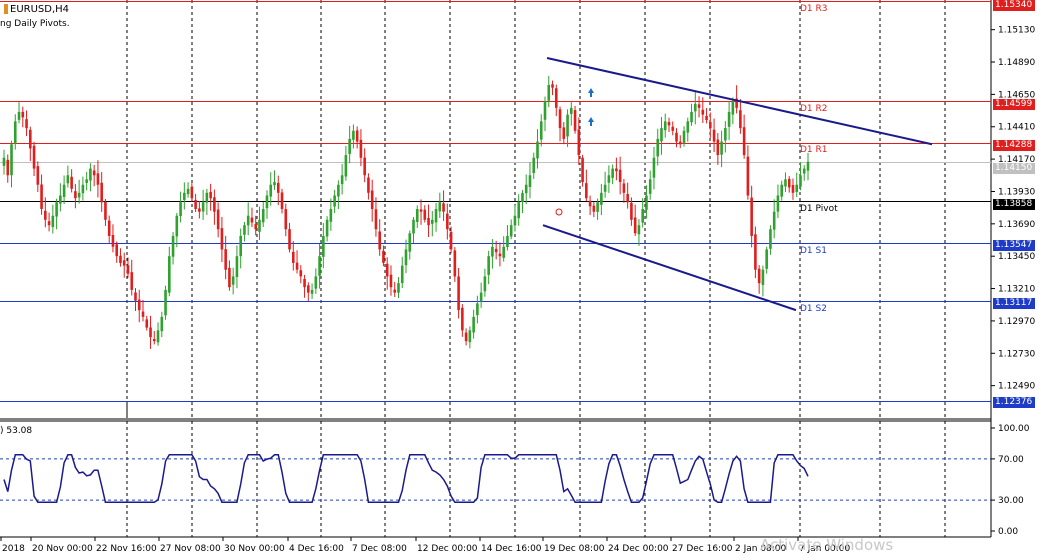 This screenshot has height=555, width=1039. Describe the element at coordinates (1014, 145) in the screenshot. I see `price-box-r1: 1.14288` at that location.